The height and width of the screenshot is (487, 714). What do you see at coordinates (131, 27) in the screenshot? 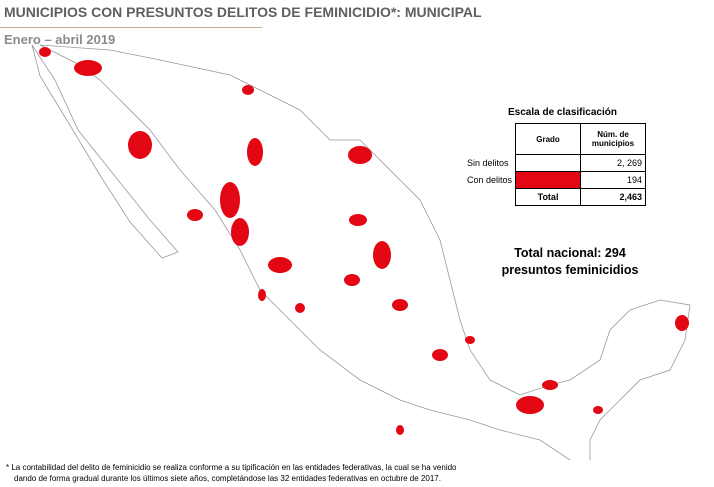
I see `title-rule` at bounding box center [131, 27].